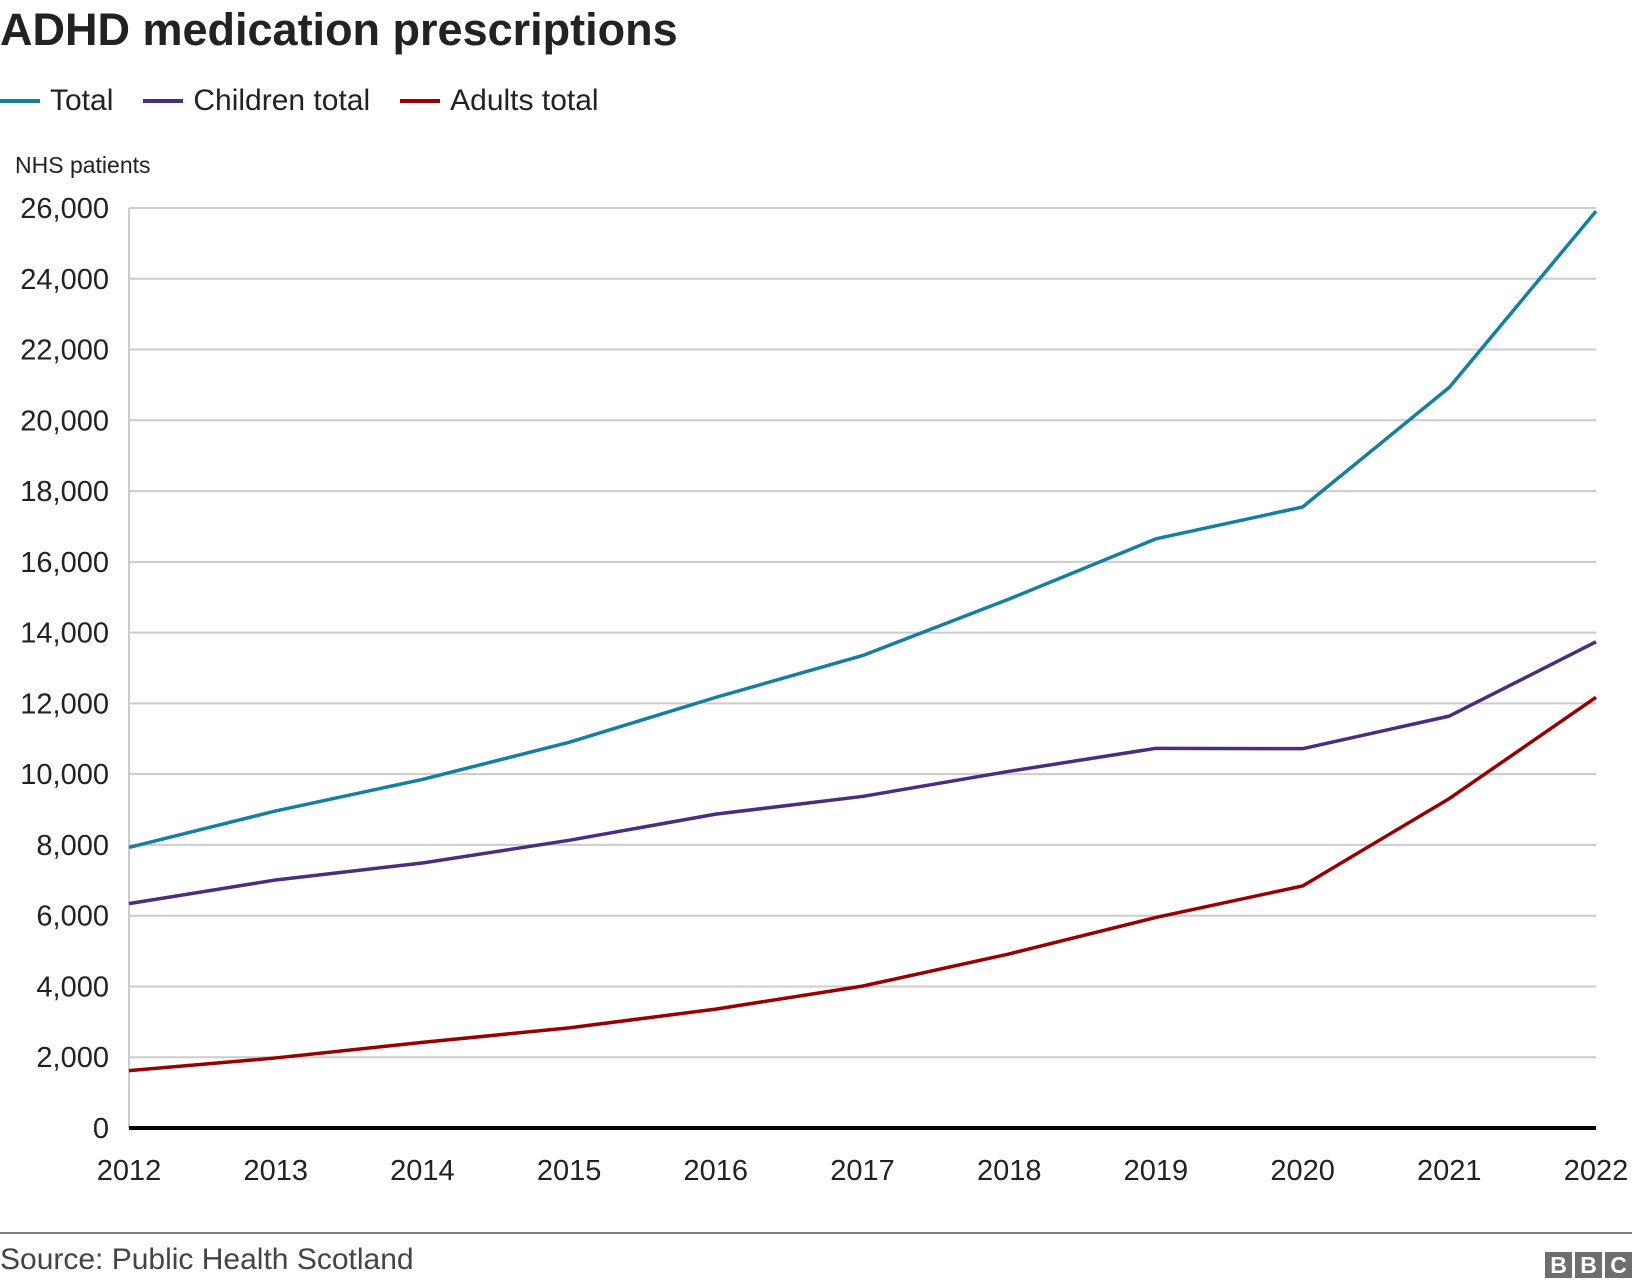  What do you see at coordinates (1009, 1171) in the screenshot?
I see `x-tick-label: 2018` at bounding box center [1009, 1171].